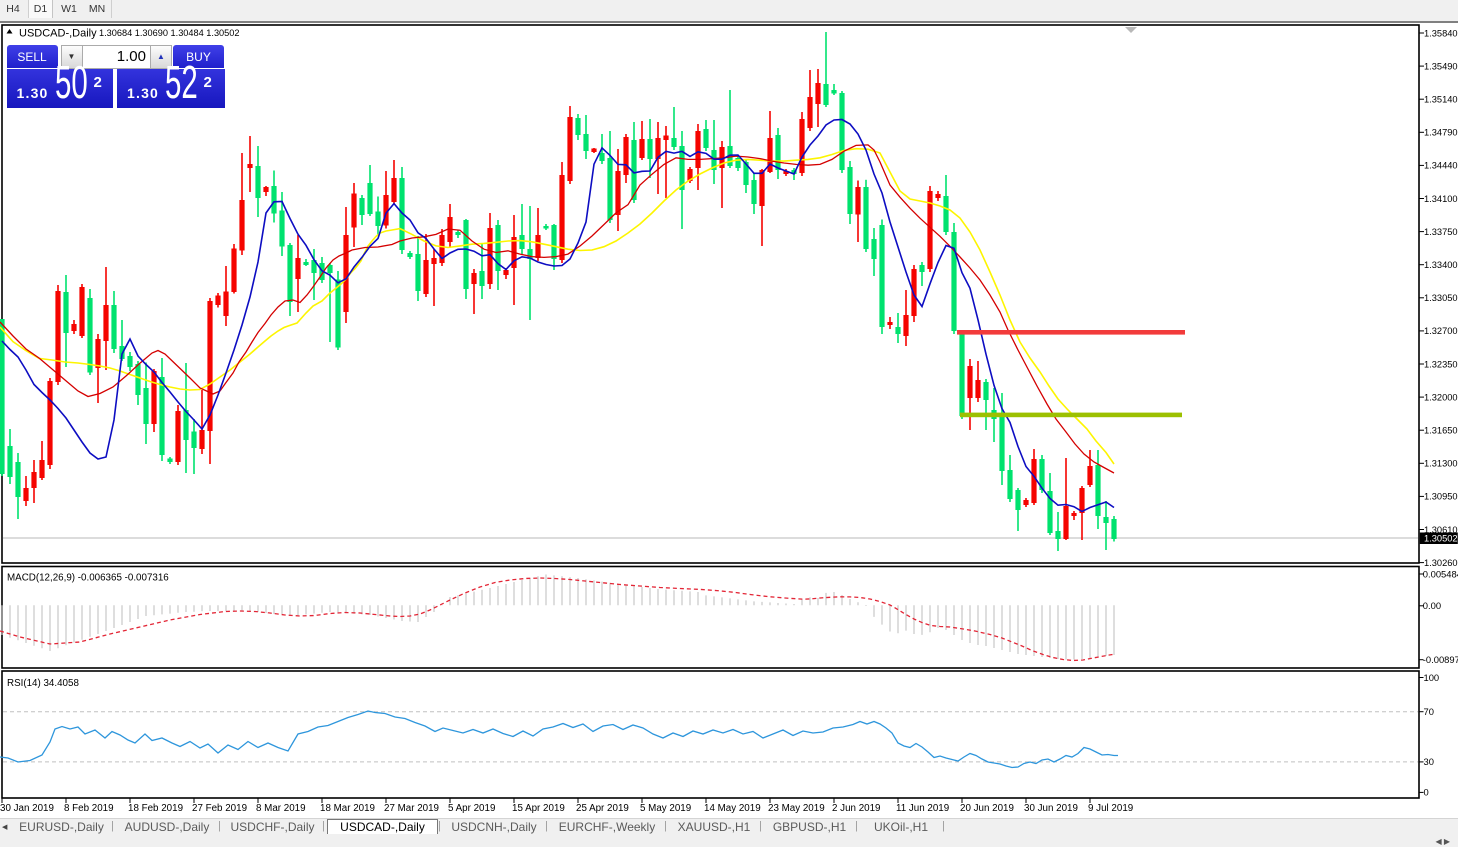 The height and width of the screenshot is (847, 1458). What do you see at coordinates (1432, 605) in the screenshot?
I see `svg-text: 0.00` at bounding box center [1432, 605].